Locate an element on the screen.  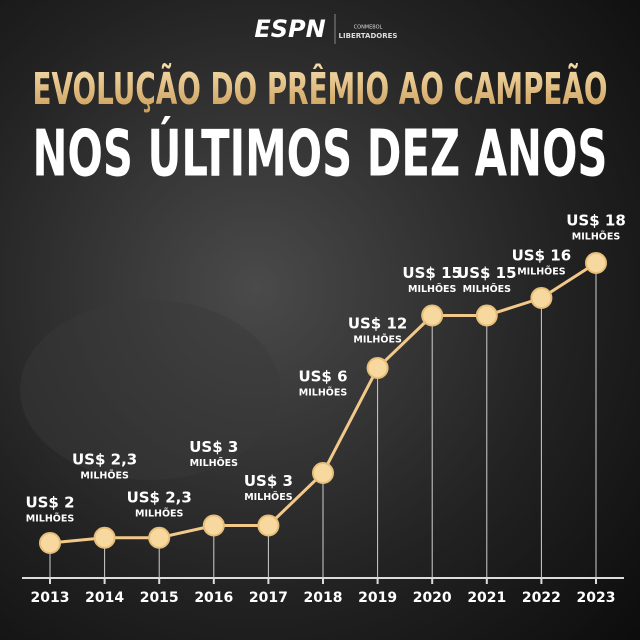
conmebol-logo: LIBERTADORES is located at coordinates (368, 36).